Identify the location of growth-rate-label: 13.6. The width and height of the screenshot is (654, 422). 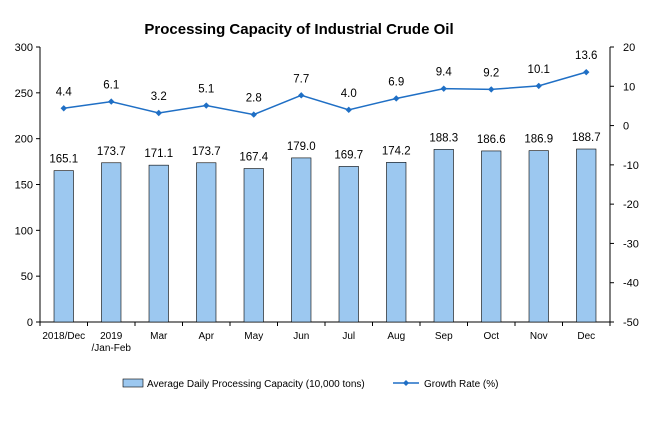
(586, 56).